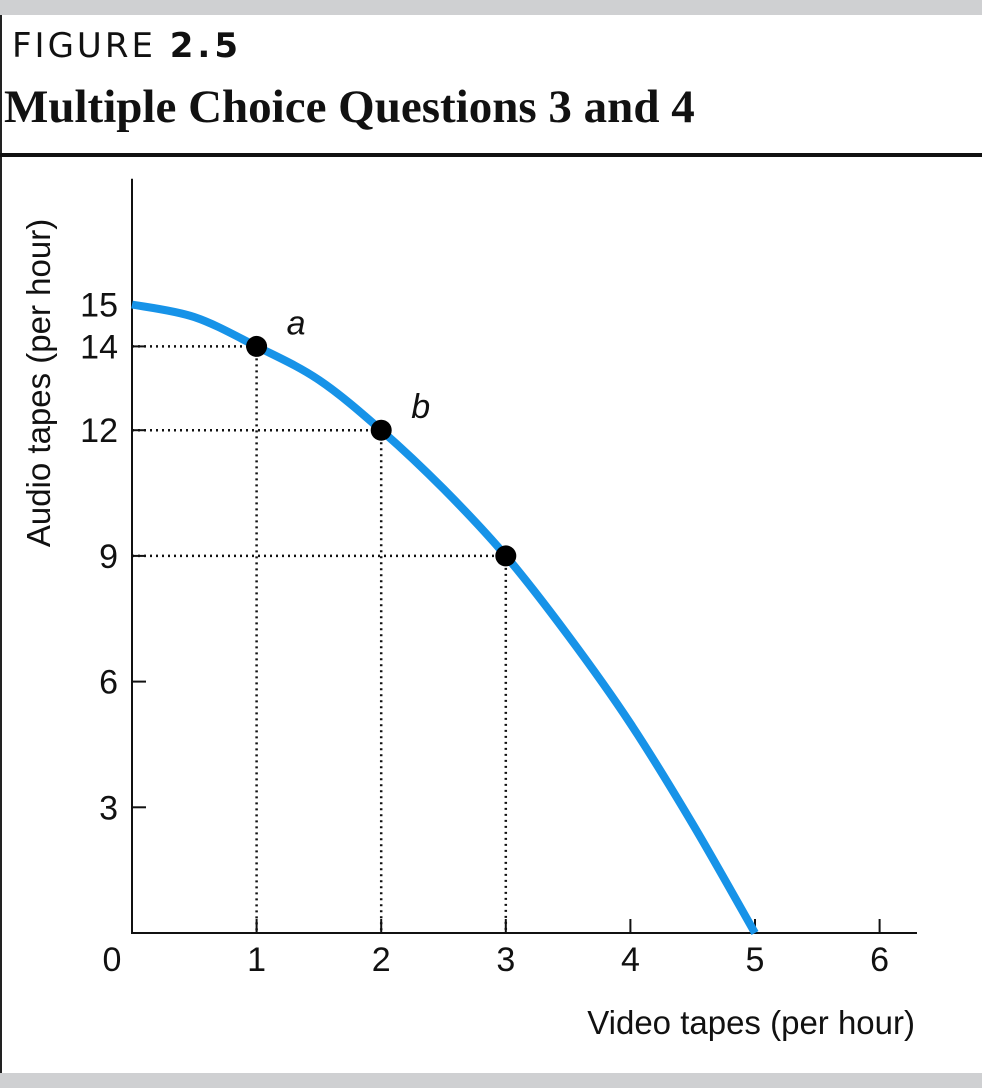 The width and height of the screenshot is (982, 1088). I want to click on top-band, so click(491, 7).